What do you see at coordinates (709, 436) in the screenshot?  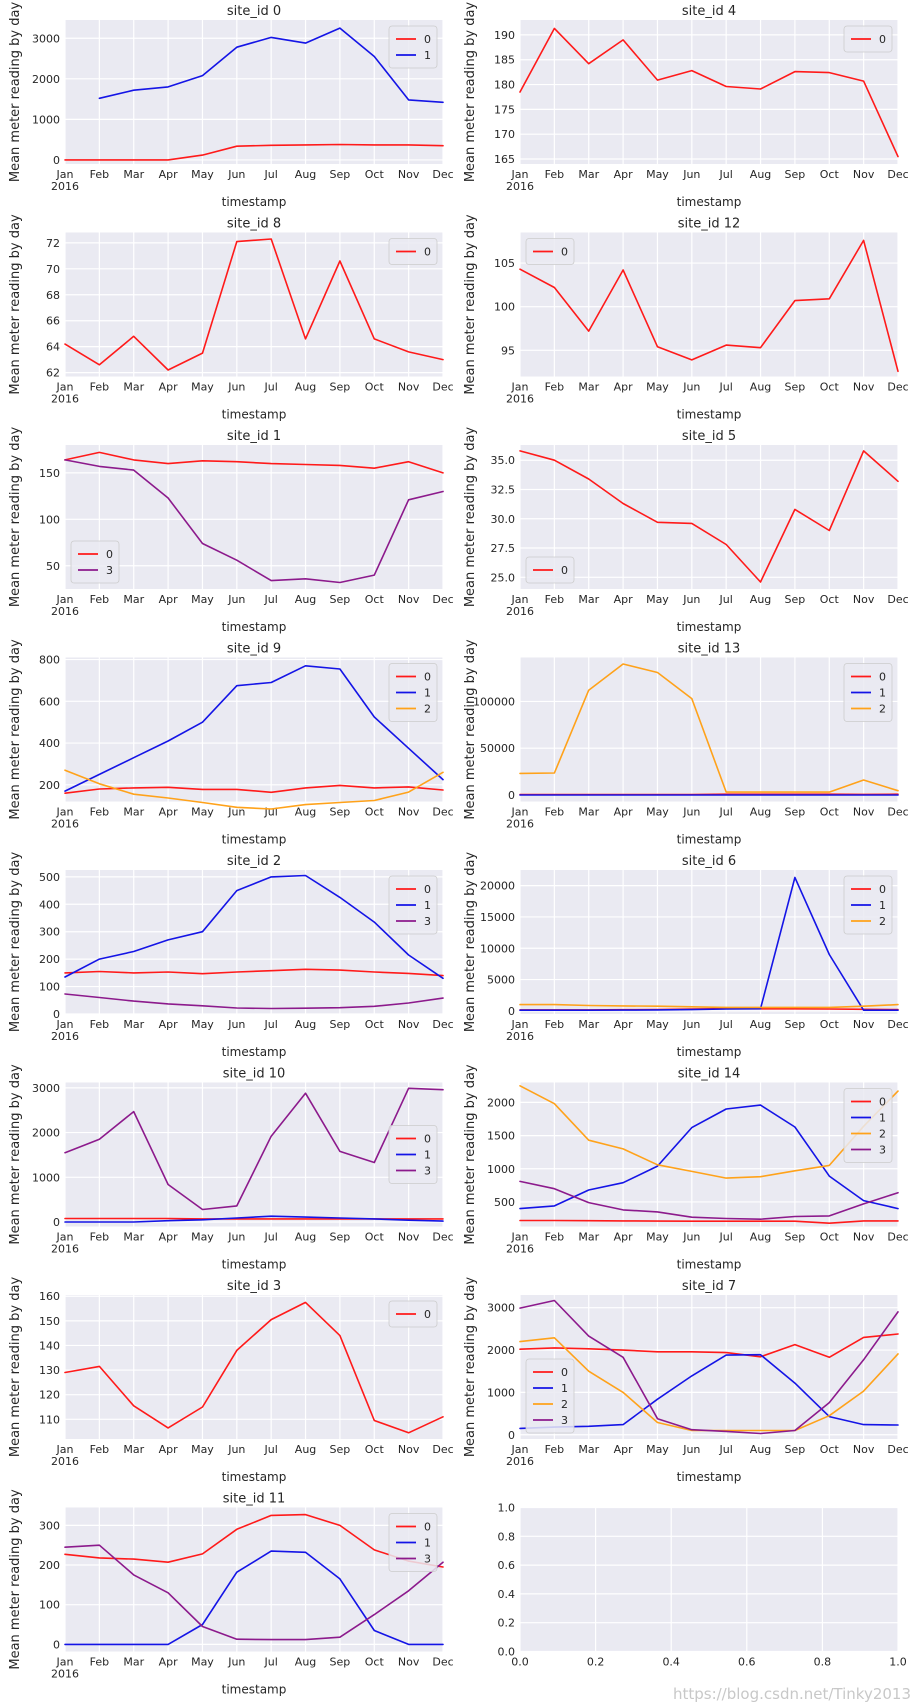 I see `subplot-title: site_id 5` at bounding box center [709, 436].